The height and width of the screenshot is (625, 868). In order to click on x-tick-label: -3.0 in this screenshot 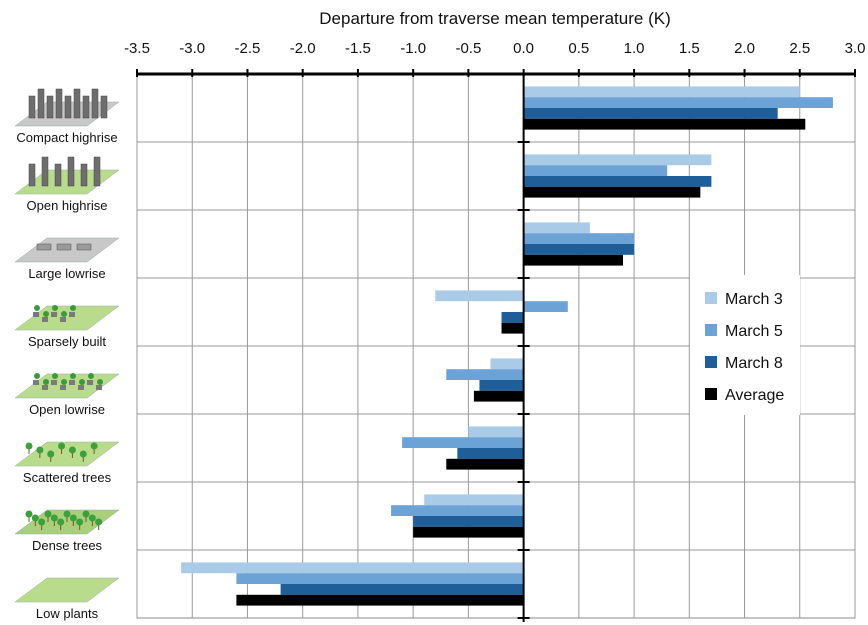, I will do `click(192, 48)`.